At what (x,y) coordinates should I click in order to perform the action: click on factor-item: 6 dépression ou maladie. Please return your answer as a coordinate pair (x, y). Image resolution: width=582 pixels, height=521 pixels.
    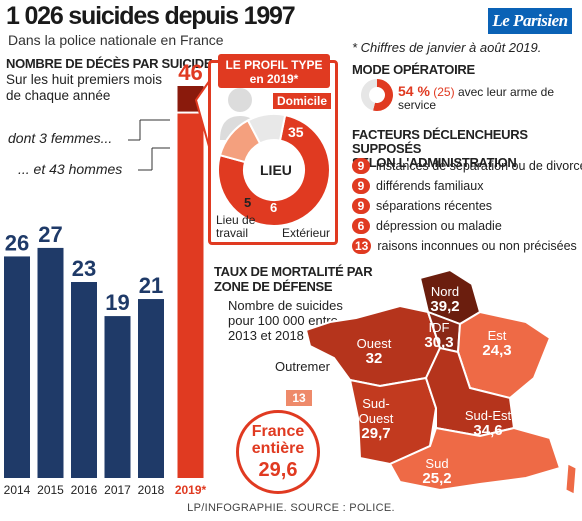
    Looking at the image, I should click on (427, 226).